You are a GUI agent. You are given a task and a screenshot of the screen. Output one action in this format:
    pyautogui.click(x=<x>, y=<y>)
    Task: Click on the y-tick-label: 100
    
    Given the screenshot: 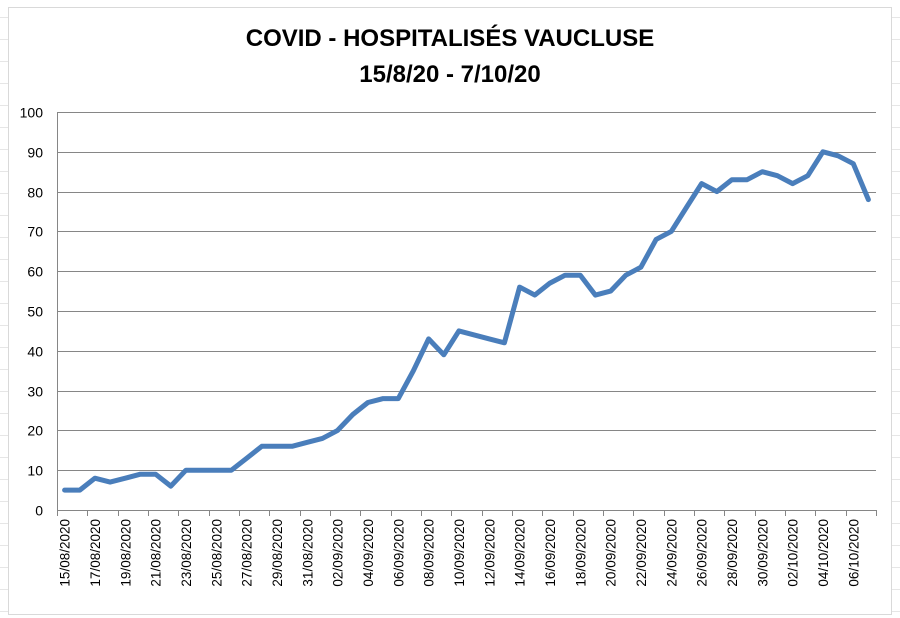 What is the action you would take?
    pyautogui.click(x=32, y=113)
    